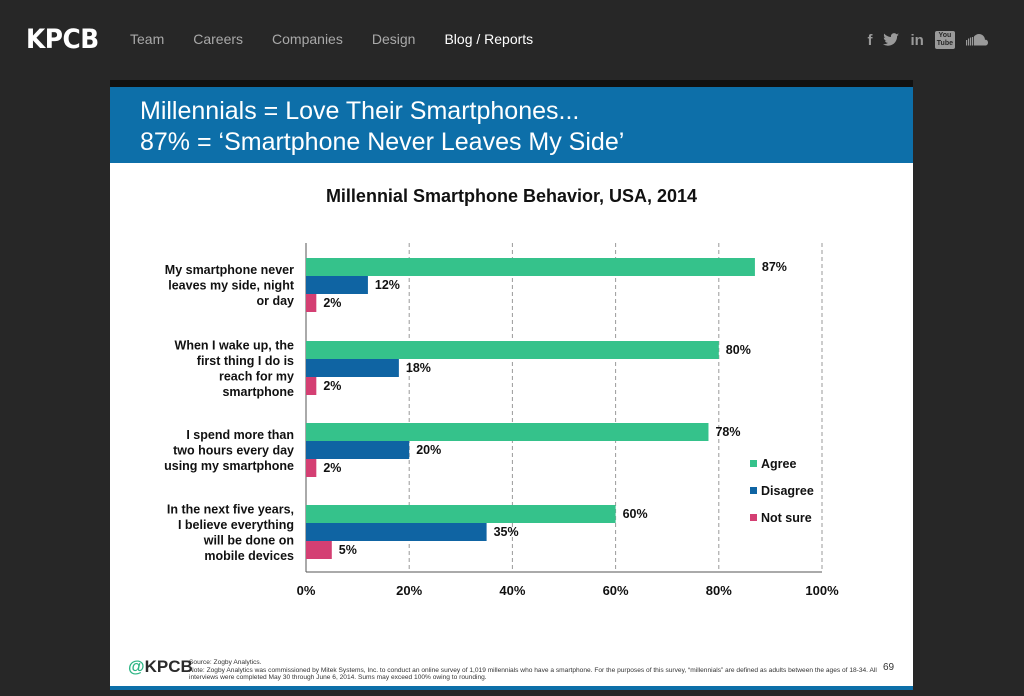 The image size is (1024, 696). Describe the element at coordinates (275, 301) in the screenshot. I see `category-label: or day` at that location.